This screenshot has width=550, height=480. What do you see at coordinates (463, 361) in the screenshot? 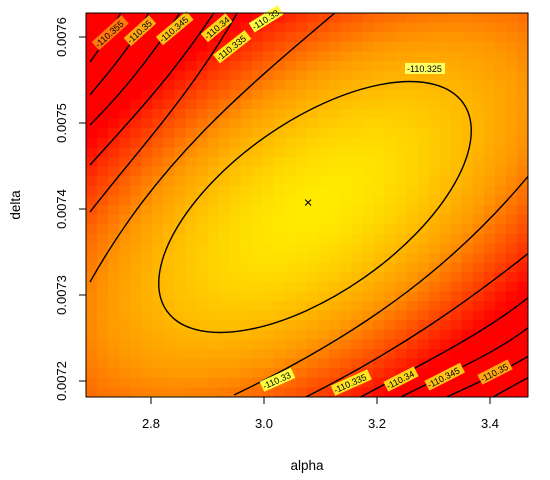
I see `contour-line-110-345-lower` at bounding box center [463, 361].